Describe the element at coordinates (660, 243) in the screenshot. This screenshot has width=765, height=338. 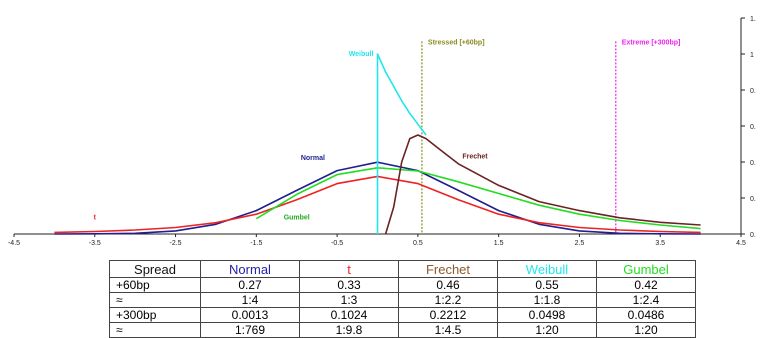
I see `x-tick-label: 3.5` at that location.